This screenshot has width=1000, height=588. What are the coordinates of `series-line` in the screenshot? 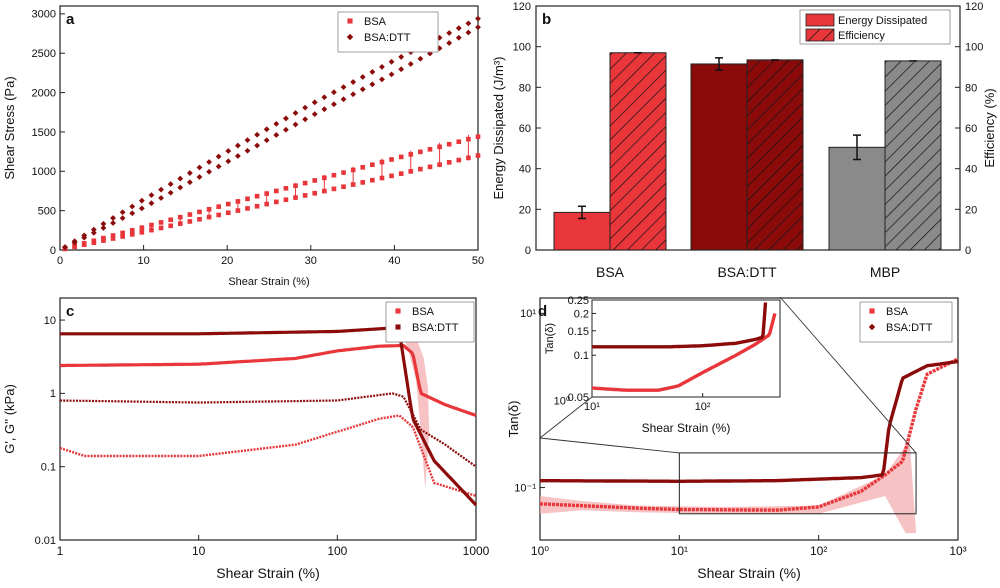 It's located at (749, 421).